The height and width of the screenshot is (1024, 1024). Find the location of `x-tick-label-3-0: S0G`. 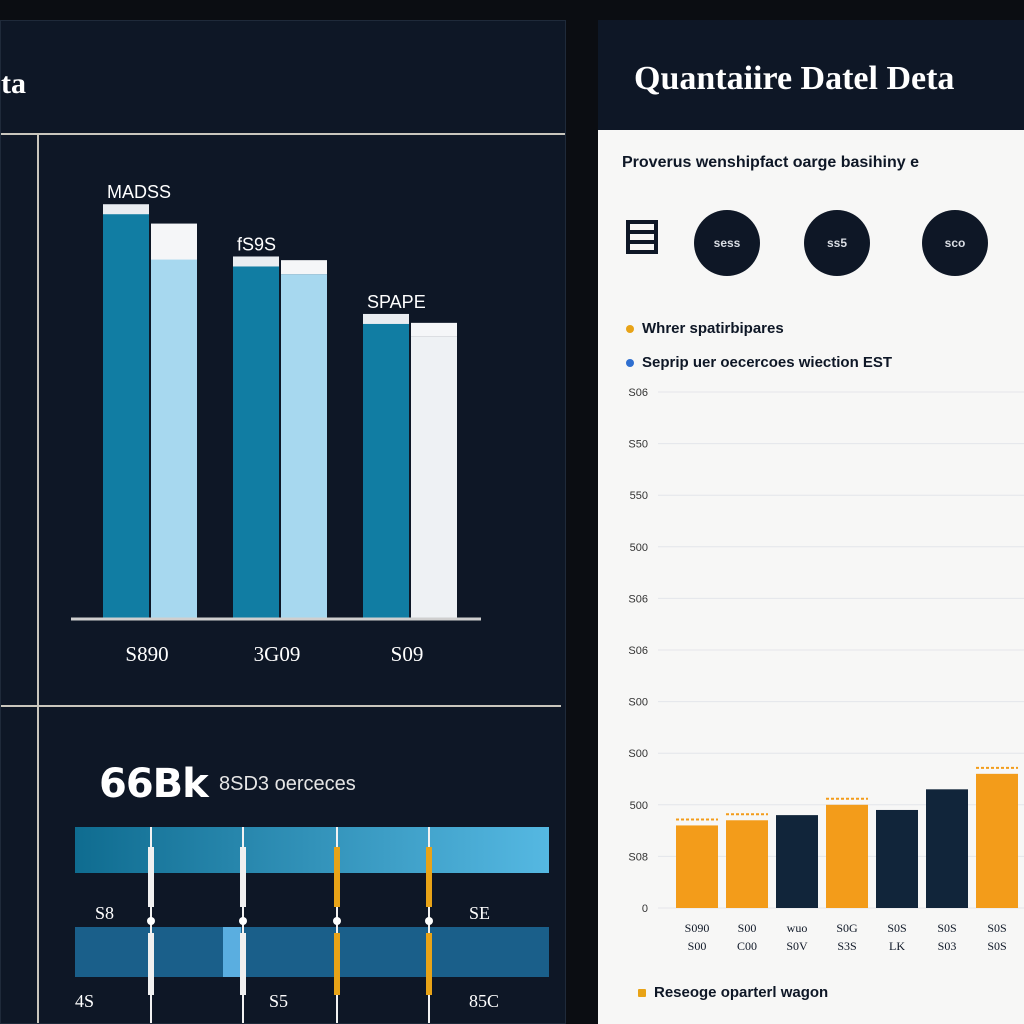

x-tick-label-3-0: S0G is located at coordinates (847, 928).